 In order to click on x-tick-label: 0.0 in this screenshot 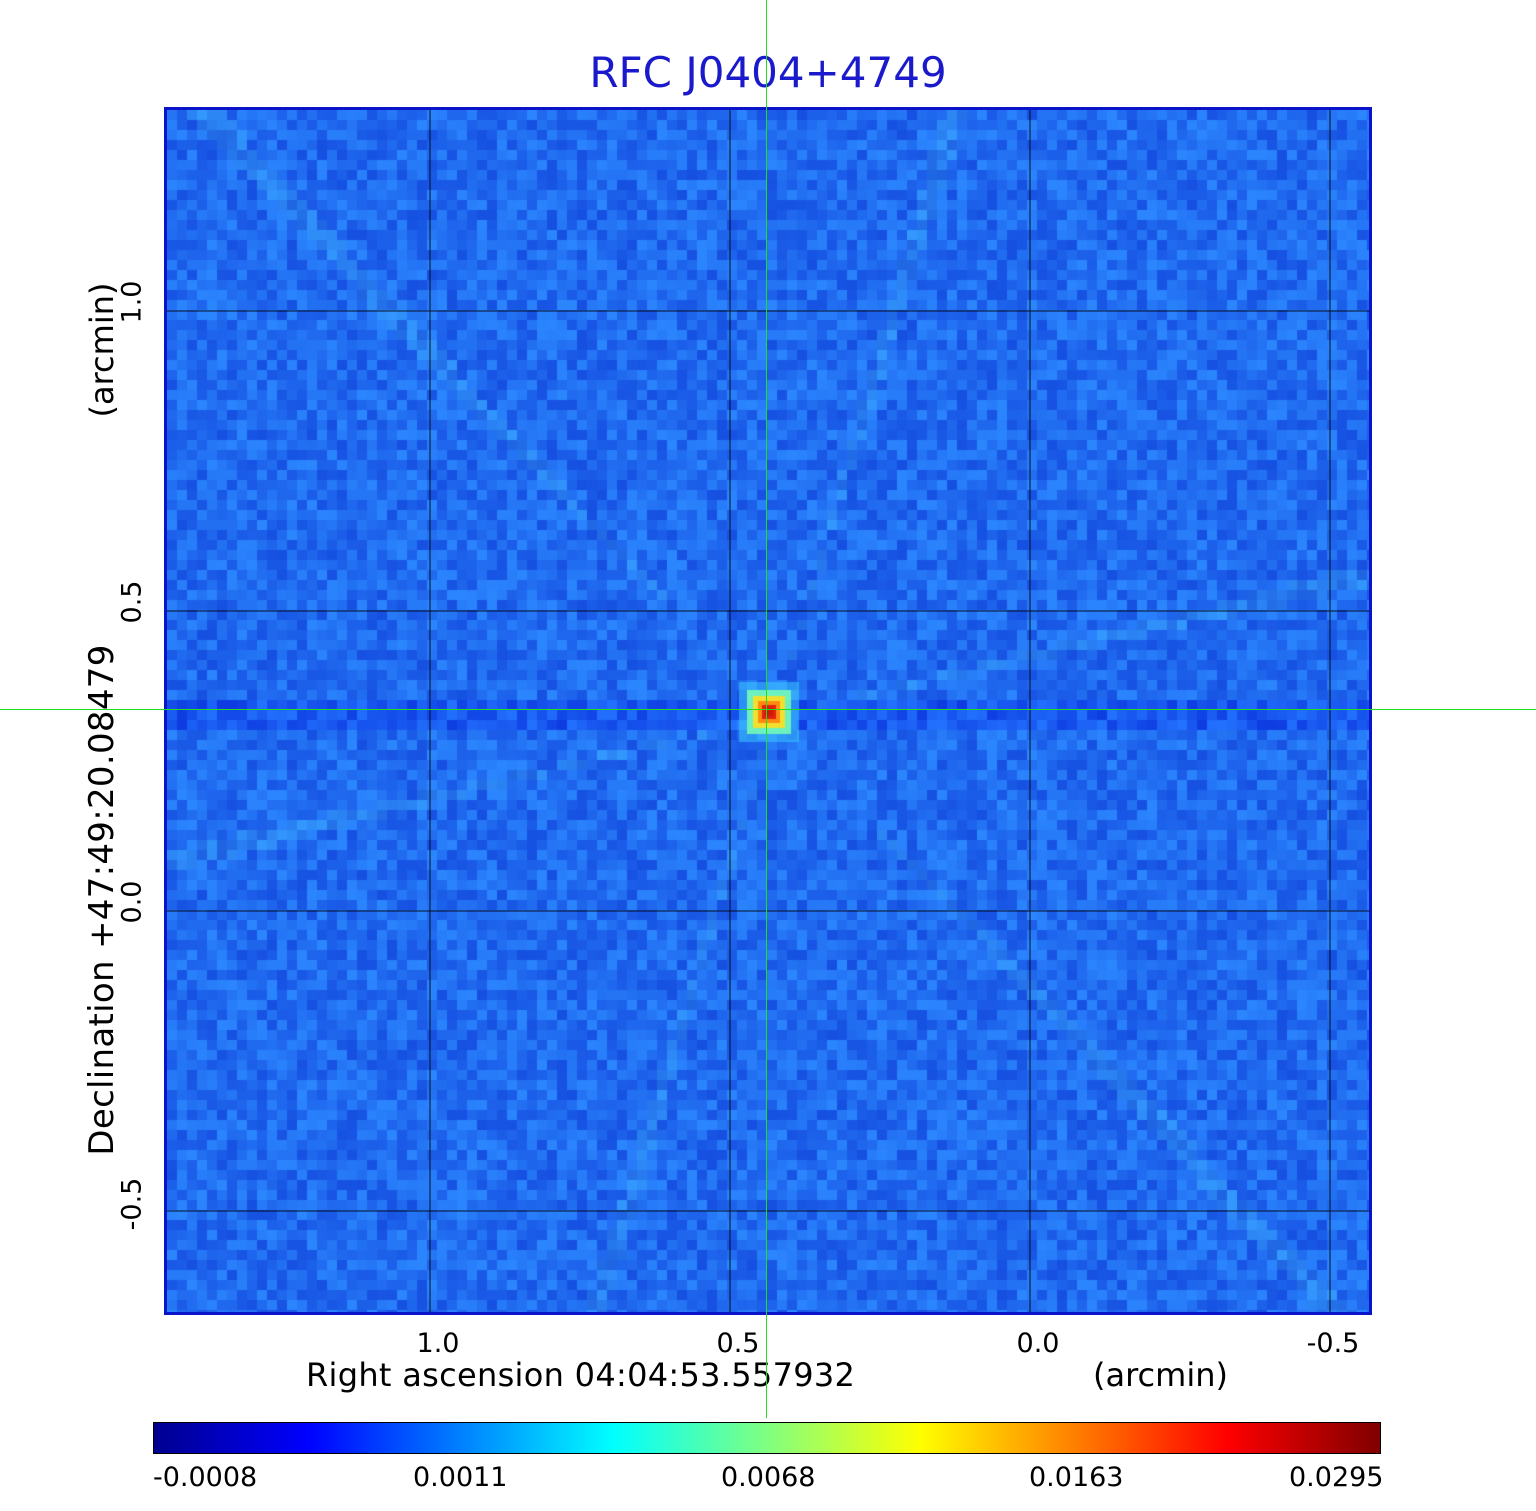, I will do `click(1038, 1343)`.